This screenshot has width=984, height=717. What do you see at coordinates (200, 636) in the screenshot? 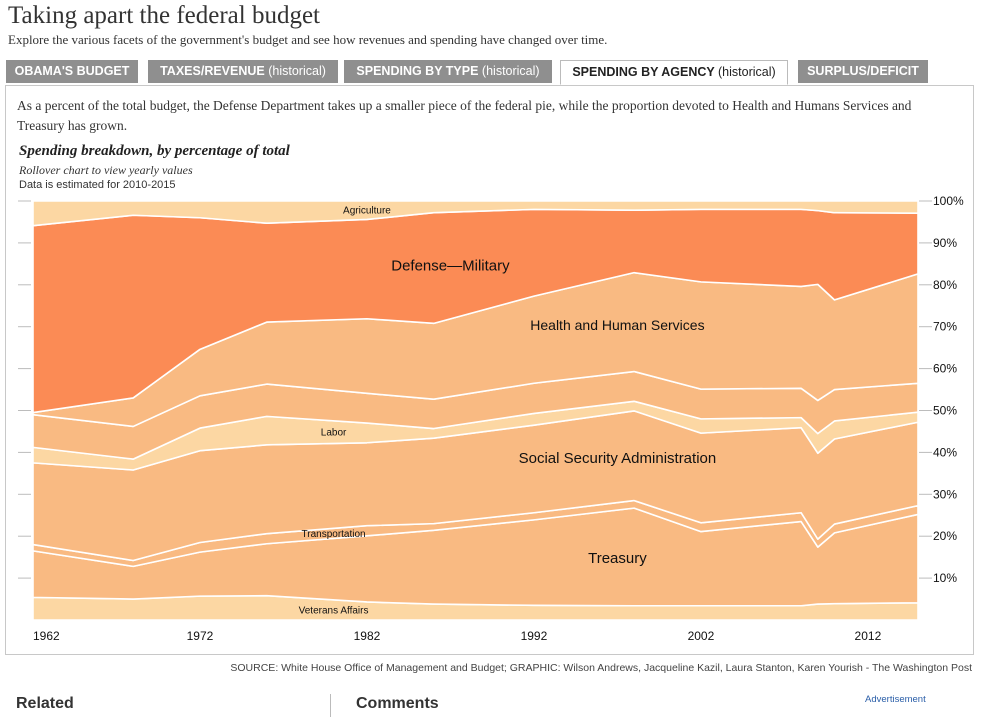
I see `x-tick-label: 1972` at bounding box center [200, 636].